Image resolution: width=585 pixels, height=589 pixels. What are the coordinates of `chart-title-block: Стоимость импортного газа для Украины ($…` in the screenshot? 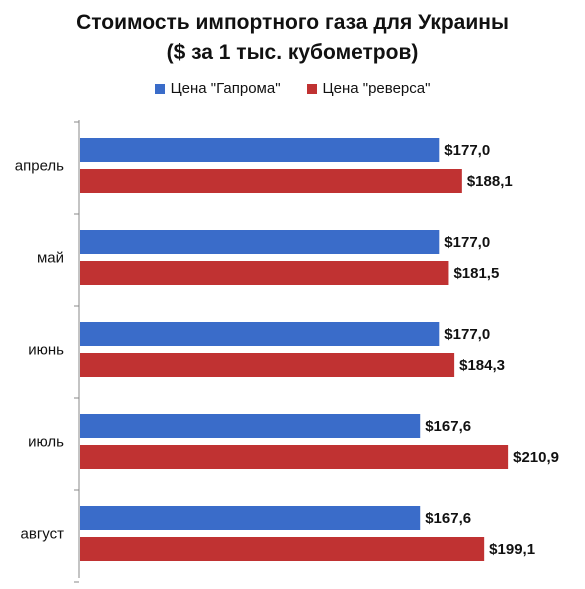 It's located at (292, 38).